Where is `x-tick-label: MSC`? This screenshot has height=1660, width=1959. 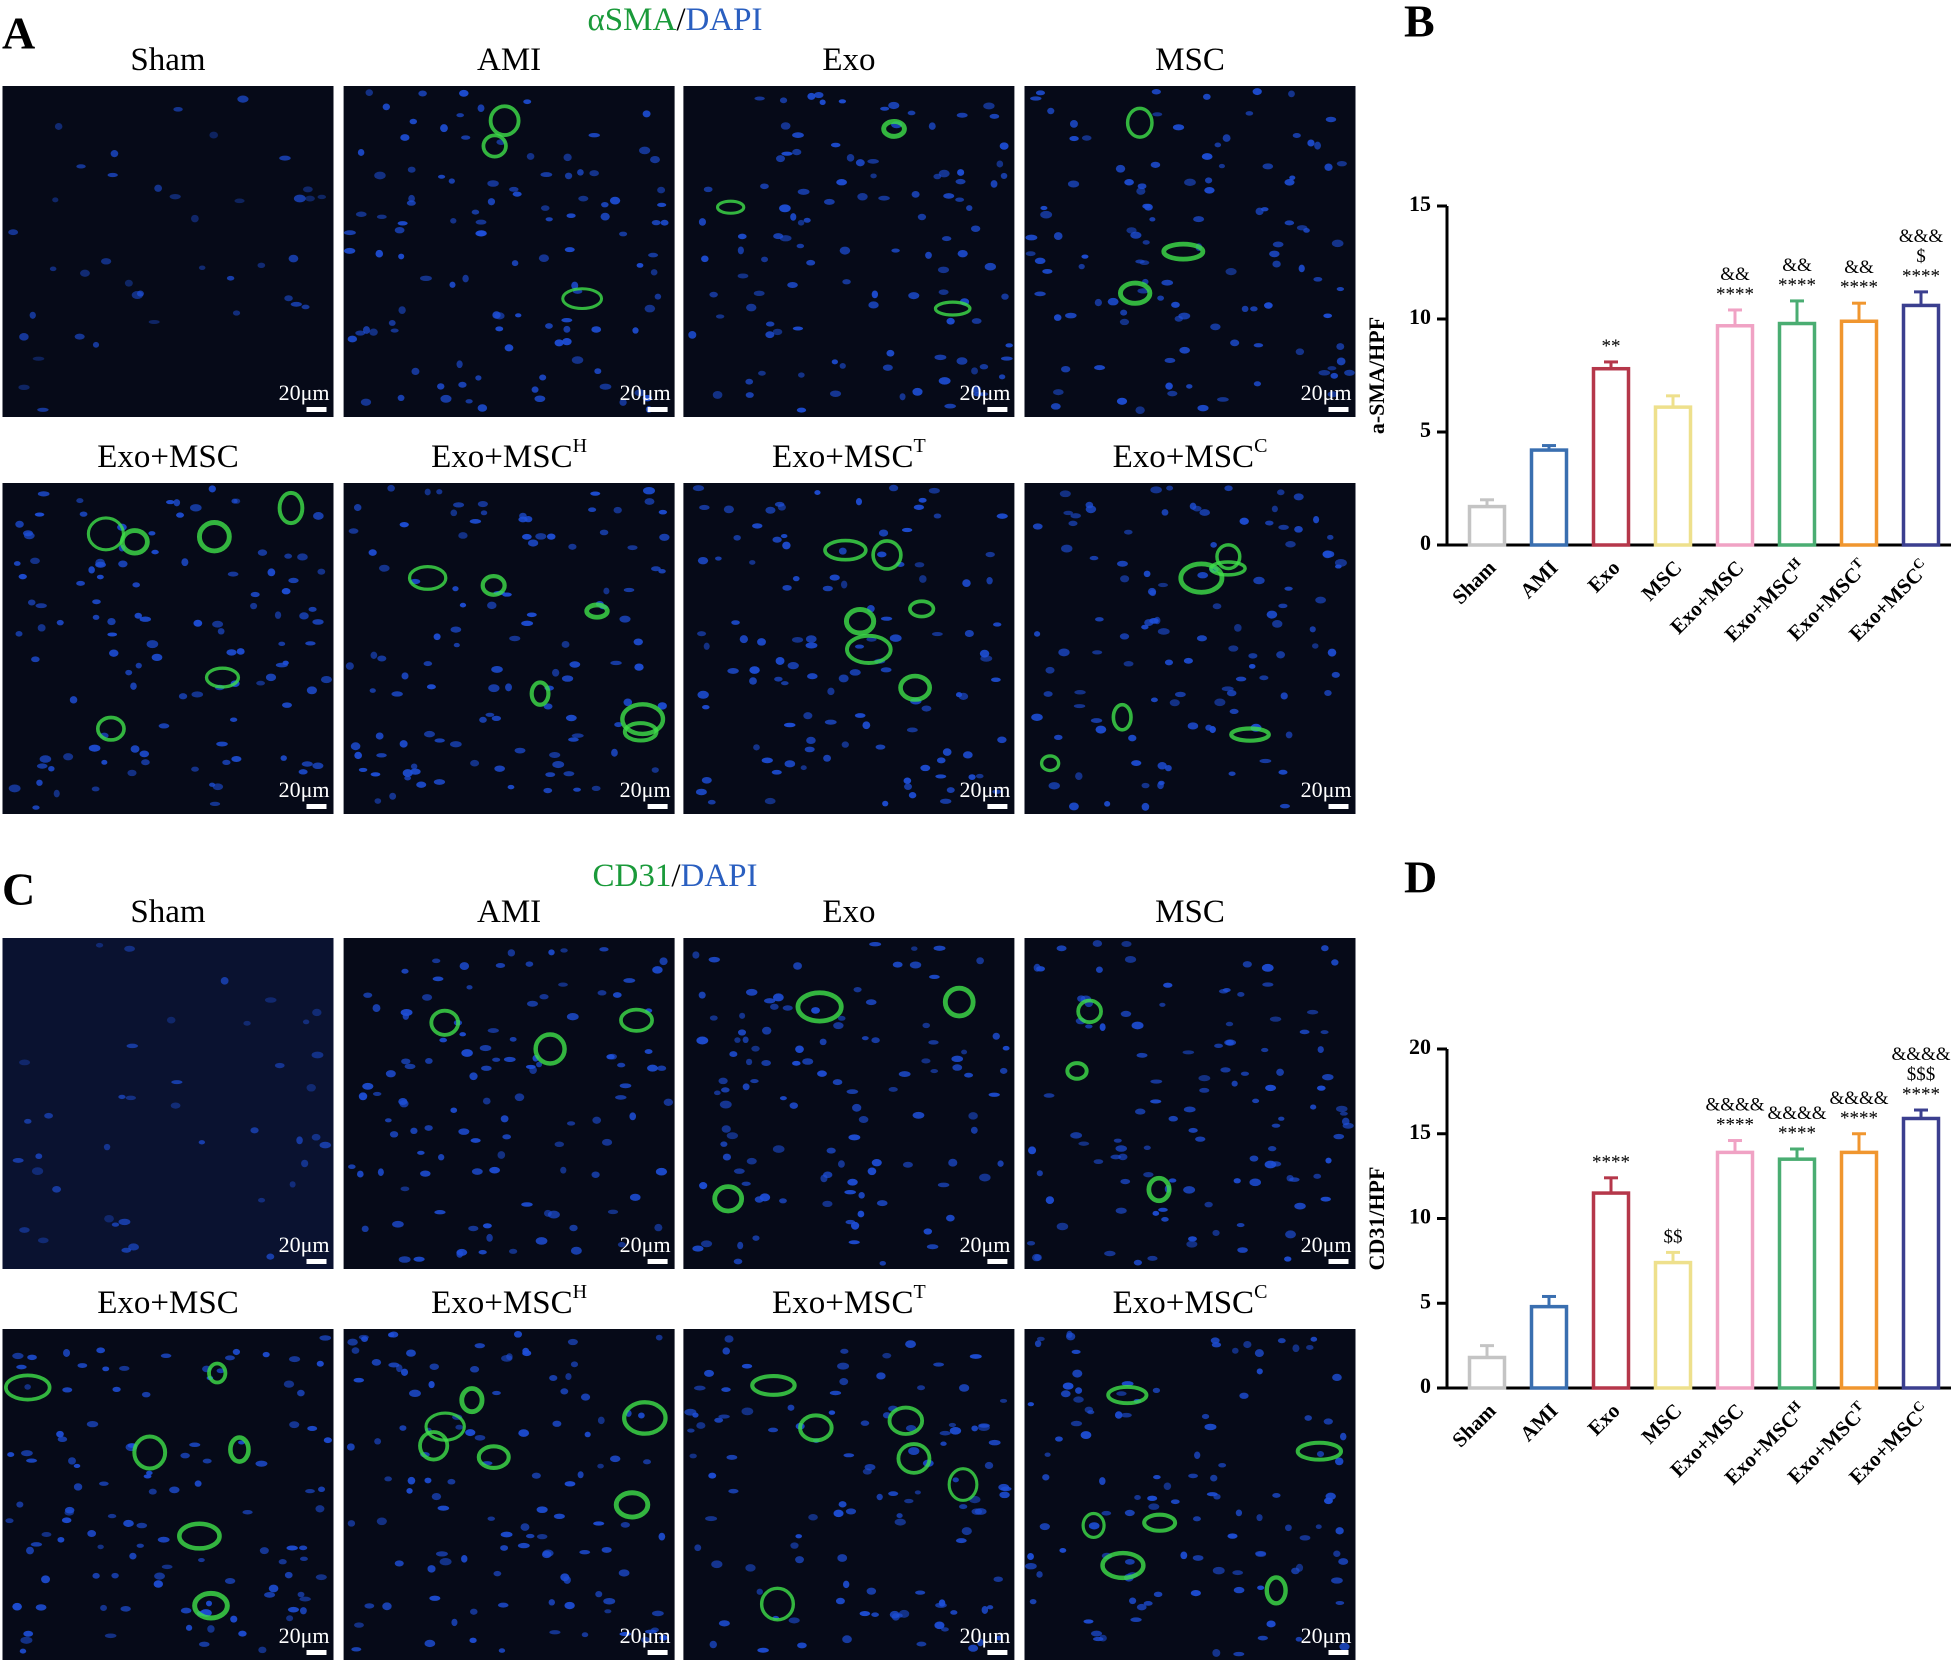
x-tick-label: MSC is located at coordinates (1662, 581).